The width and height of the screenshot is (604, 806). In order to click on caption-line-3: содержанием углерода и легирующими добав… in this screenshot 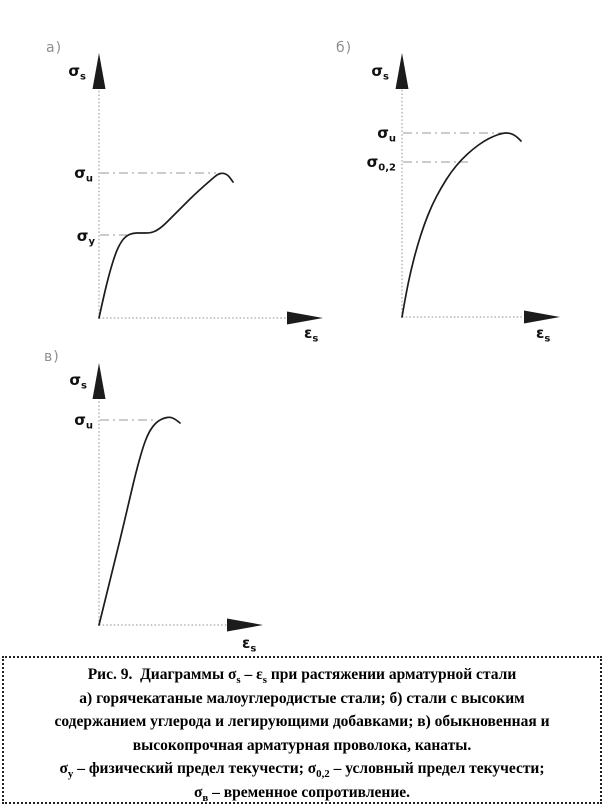, I will do `click(302, 721)`.